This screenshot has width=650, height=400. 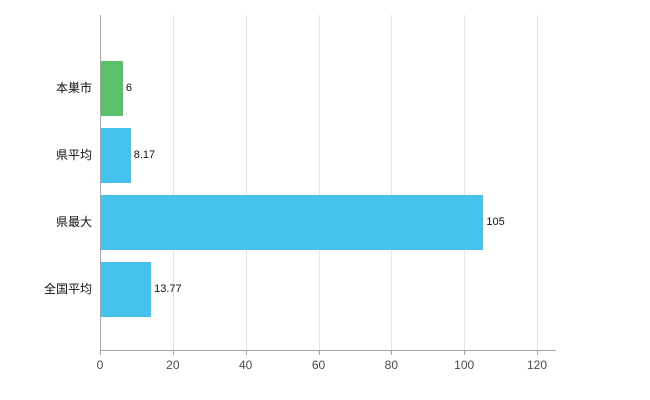 What do you see at coordinates (73, 222) in the screenshot?
I see `category-label: 県最大` at bounding box center [73, 222].